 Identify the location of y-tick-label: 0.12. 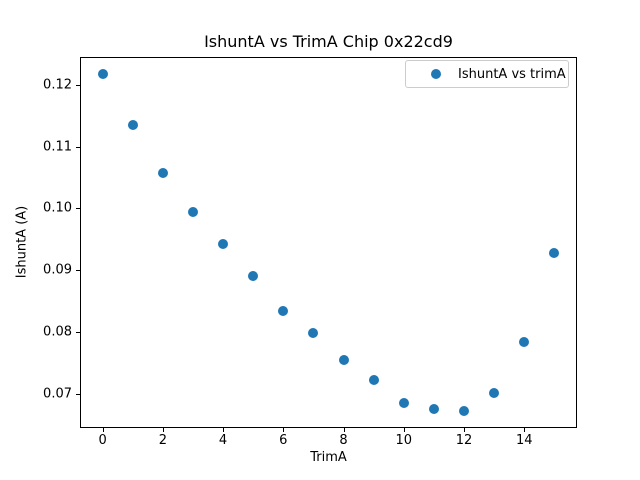
(57, 85).